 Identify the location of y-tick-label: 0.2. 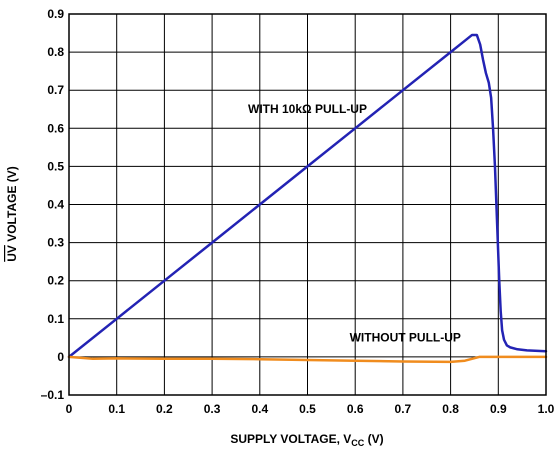
(55, 281).